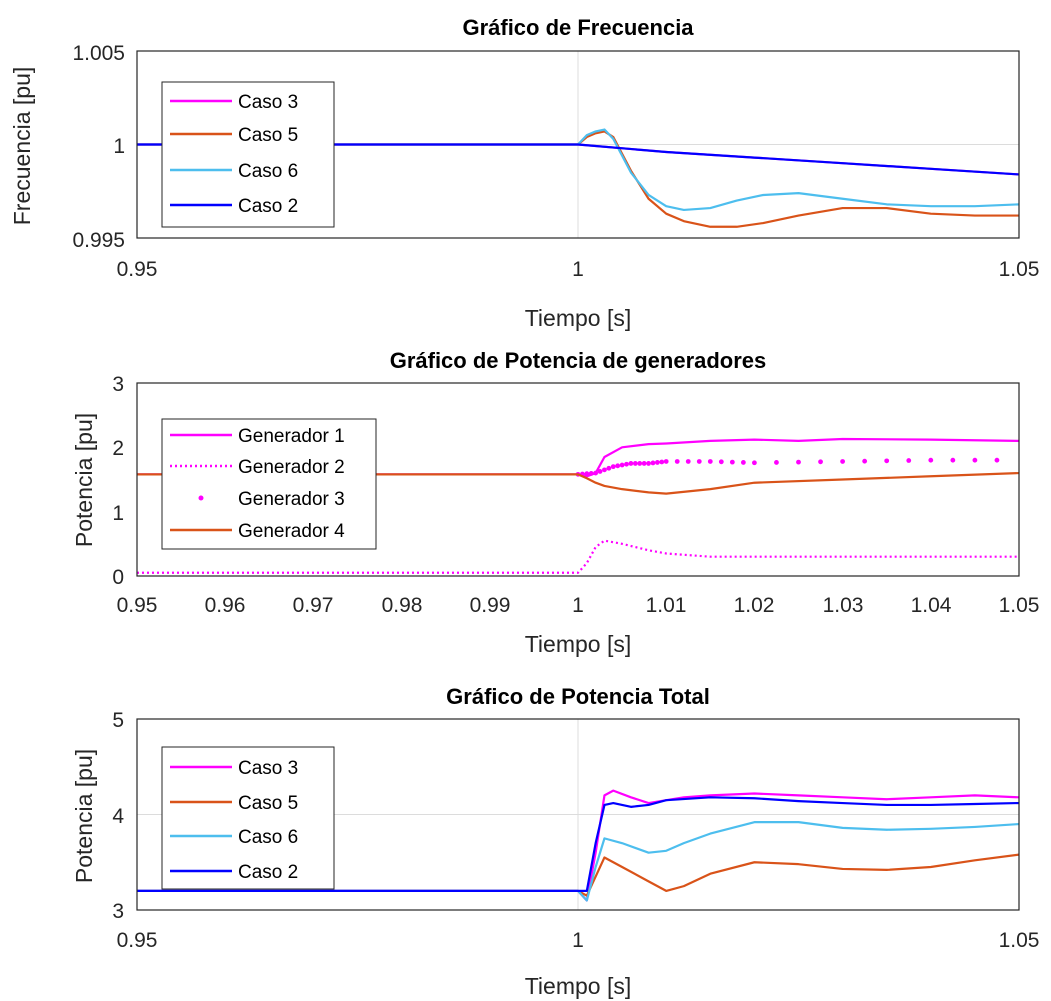 The image size is (1051, 1001). What do you see at coordinates (931, 605) in the screenshot?
I see `generators-xtick-label: 1.04` at bounding box center [931, 605].